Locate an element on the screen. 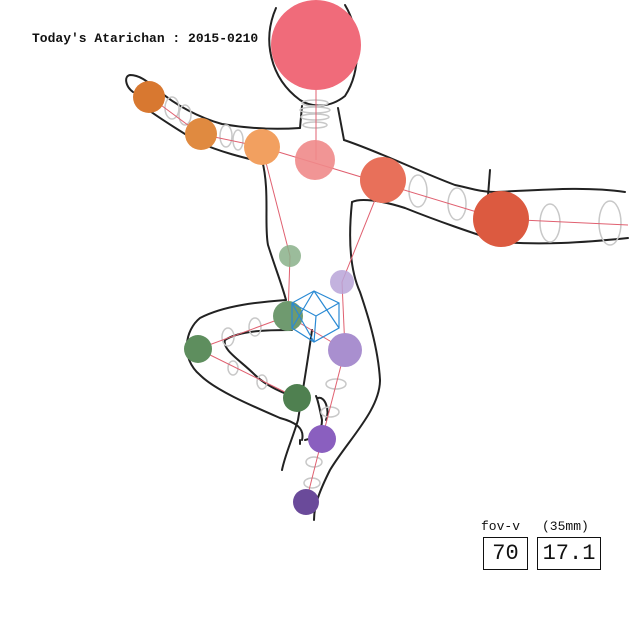 This screenshot has width=630, height=630. joint-foot-right is located at coordinates (306, 502).